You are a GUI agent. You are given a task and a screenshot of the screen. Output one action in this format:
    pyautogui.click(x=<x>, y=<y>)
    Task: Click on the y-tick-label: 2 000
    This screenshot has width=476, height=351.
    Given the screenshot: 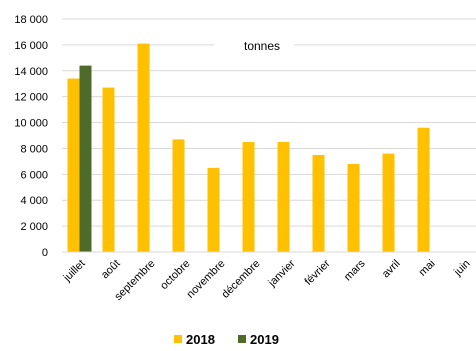 What is the action you would take?
    pyautogui.click(x=34, y=227)
    